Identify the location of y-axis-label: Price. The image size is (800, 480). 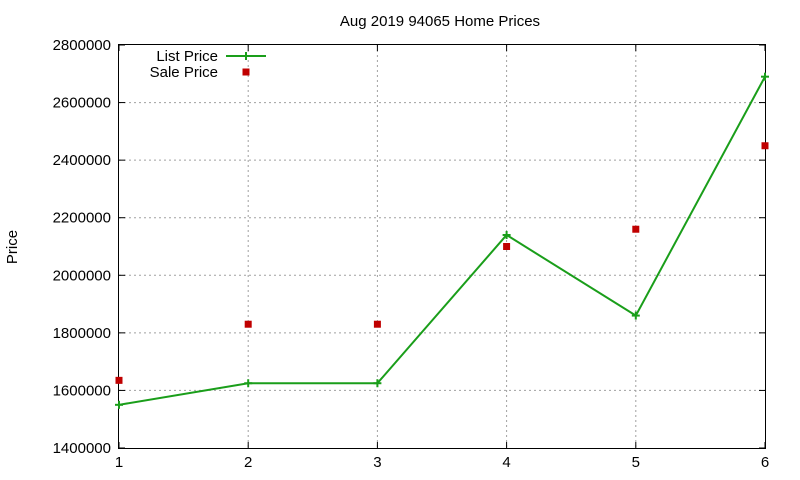
(12, 247).